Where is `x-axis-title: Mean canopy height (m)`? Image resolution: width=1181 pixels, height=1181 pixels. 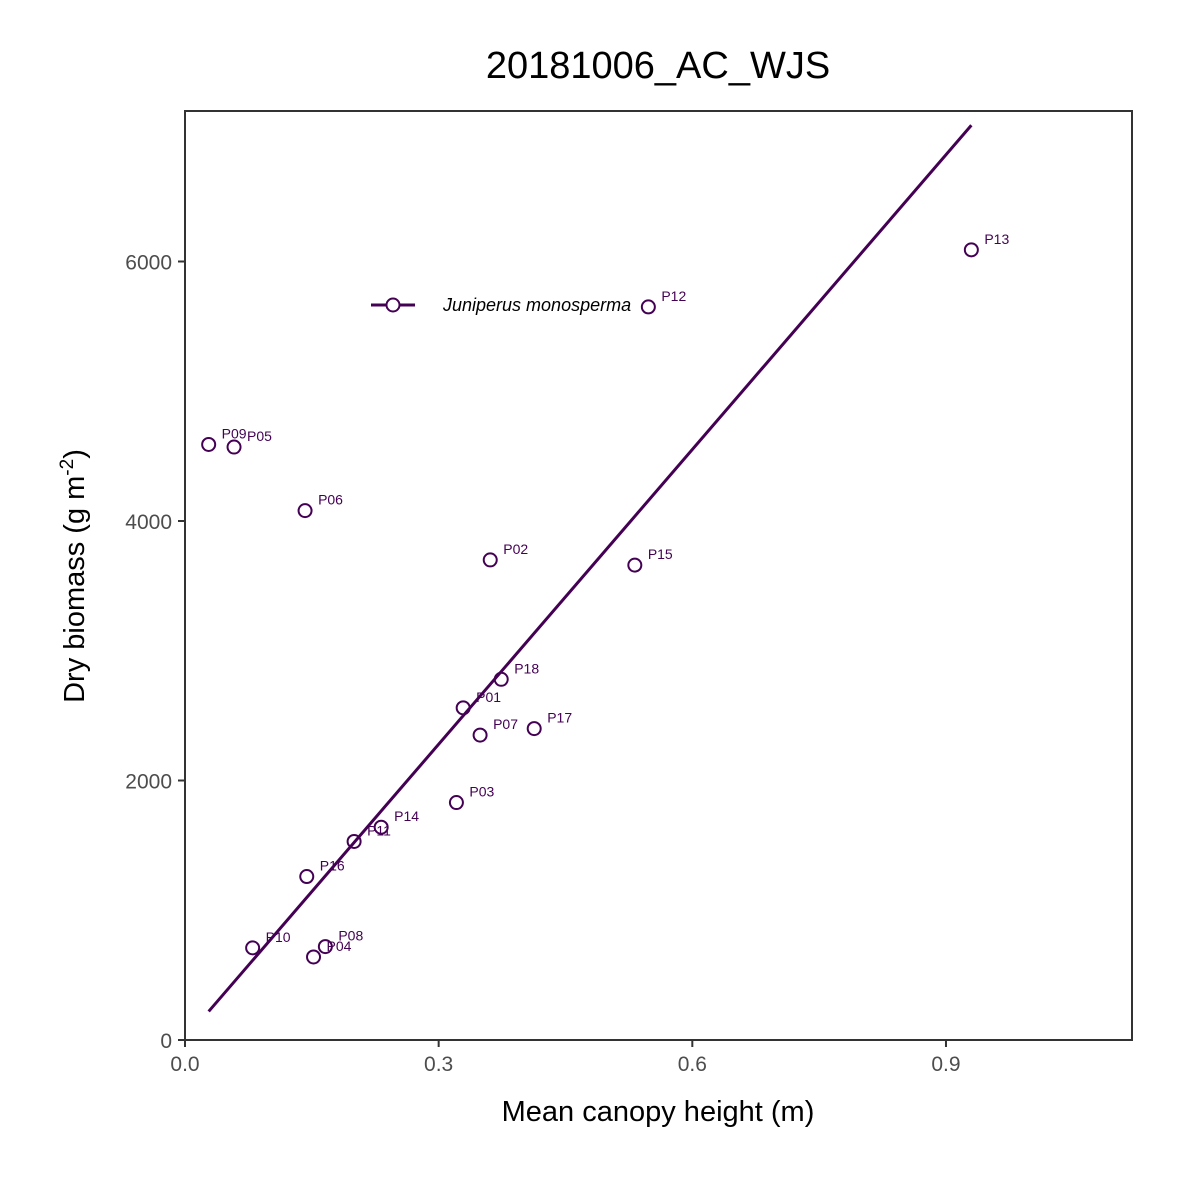 x-axis-title: Mean canopy height (m) is located at coordinates (658, 1112).